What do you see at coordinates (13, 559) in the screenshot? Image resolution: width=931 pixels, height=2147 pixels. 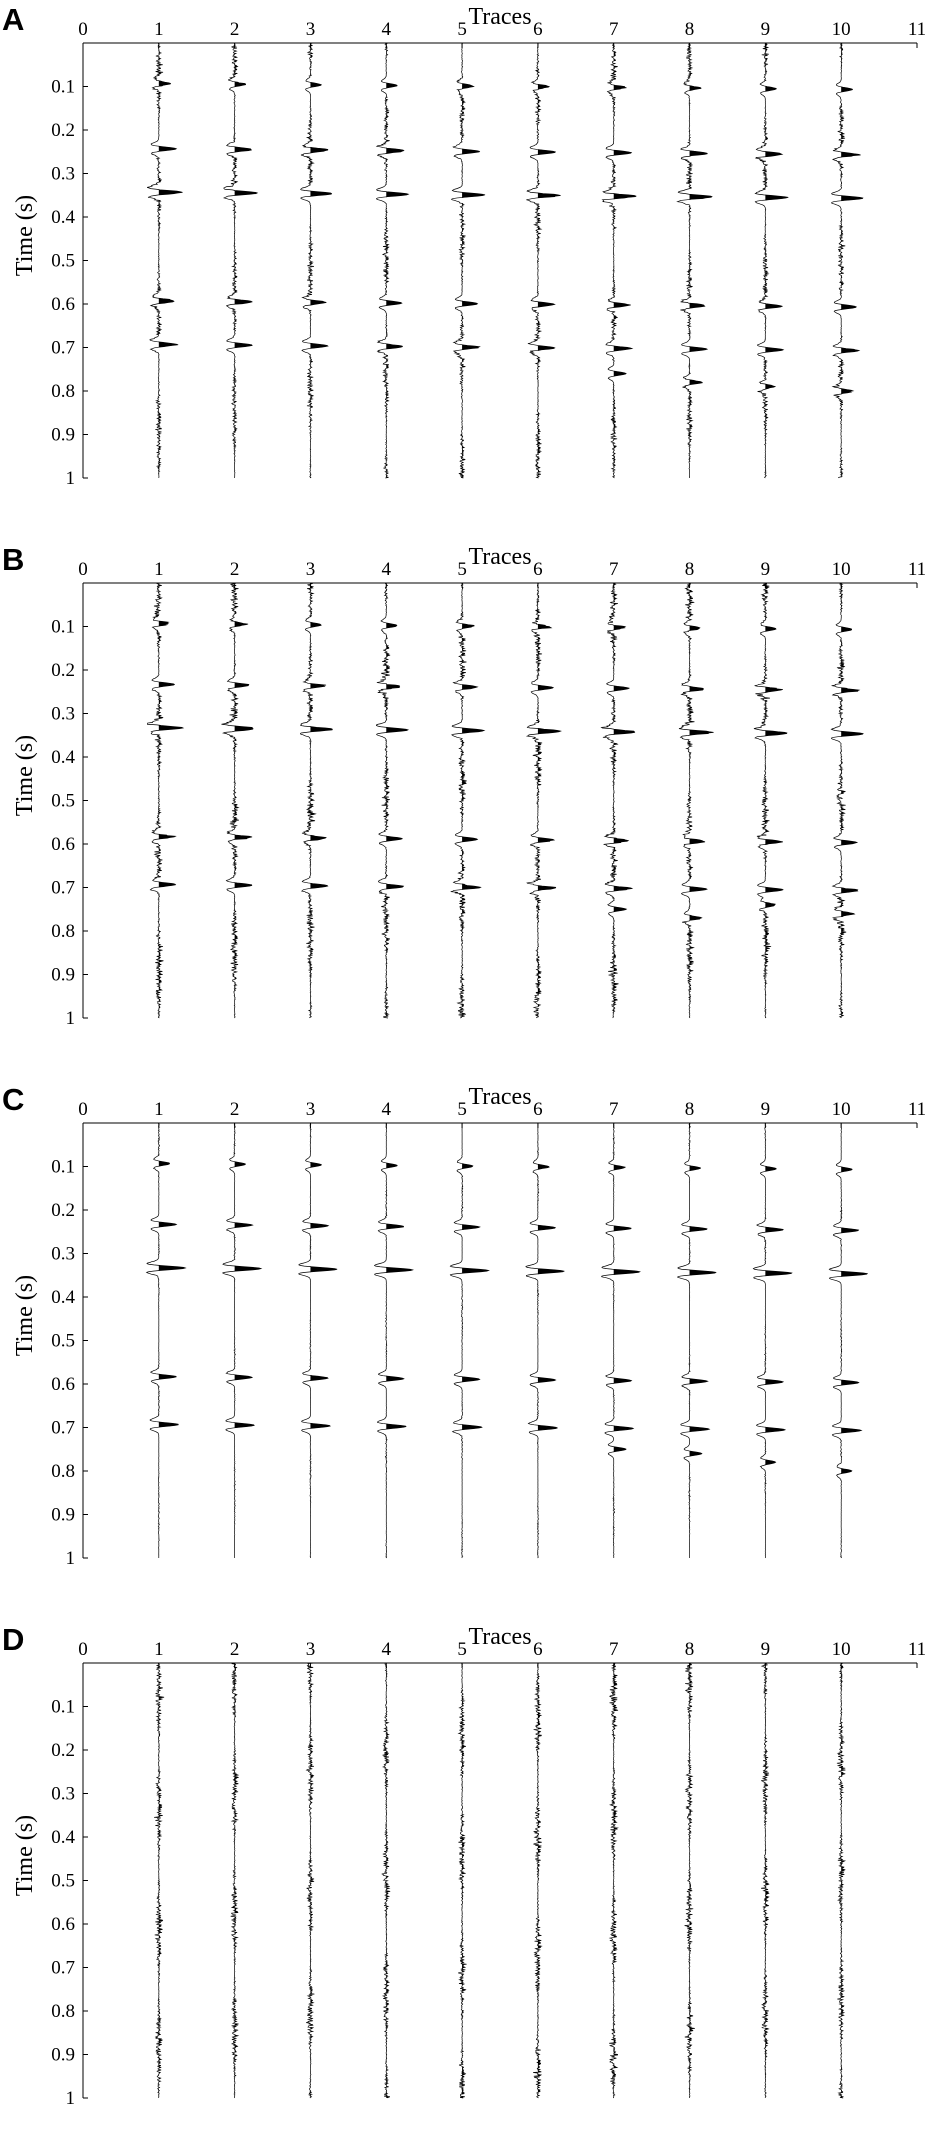 I see `panel-label: B` at bounding box center [13, 559].